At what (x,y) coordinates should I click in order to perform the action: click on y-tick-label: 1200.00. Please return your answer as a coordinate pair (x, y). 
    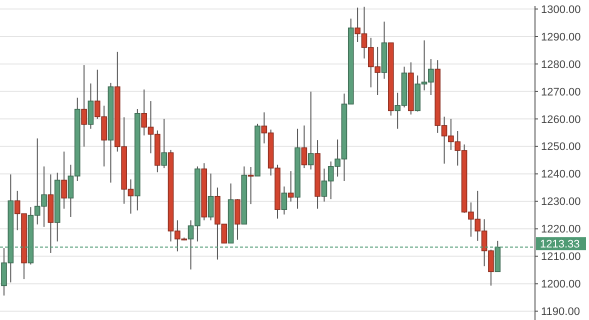
    Looking at the image, I should click on (561, 284).